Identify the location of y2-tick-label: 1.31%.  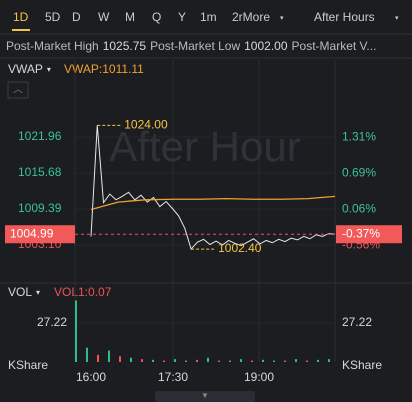
(359, 137).